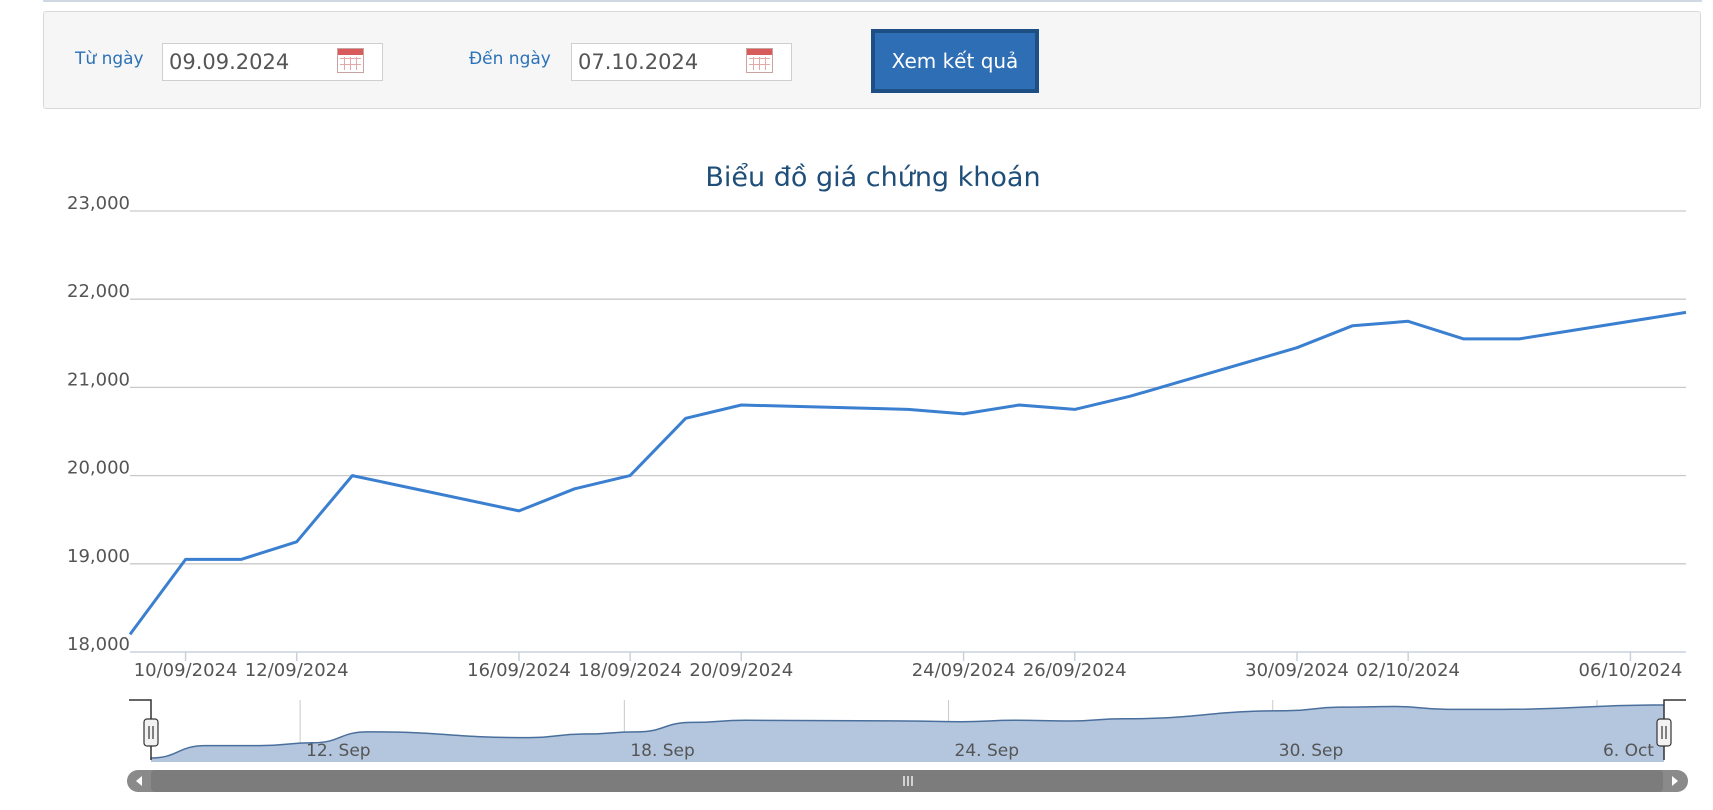  Describe the element at coordinates (139, 781) in the screenshot. I see `scroll-left-arrow-icon` at that location.